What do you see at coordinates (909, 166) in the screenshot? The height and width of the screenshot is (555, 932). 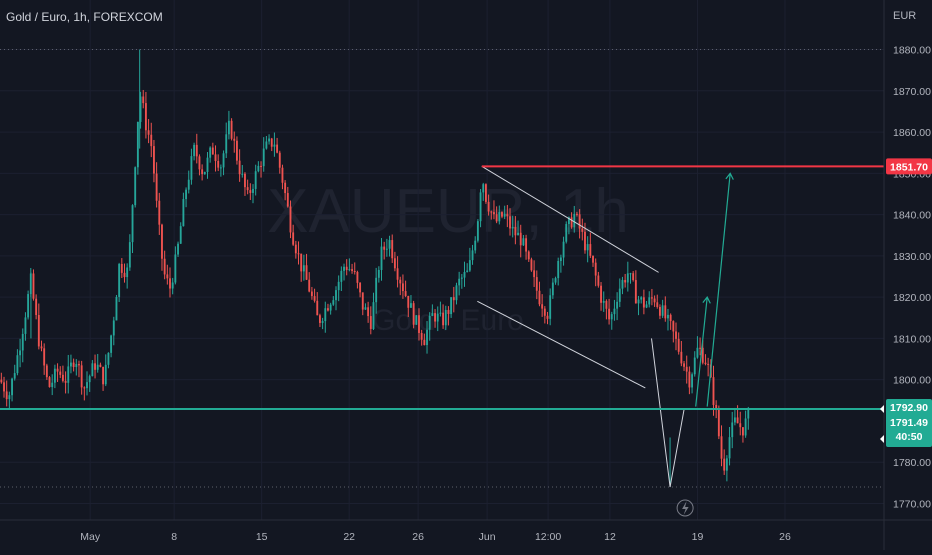 I see `resistance-price-tag-bg` at bounding box center [909, 166].